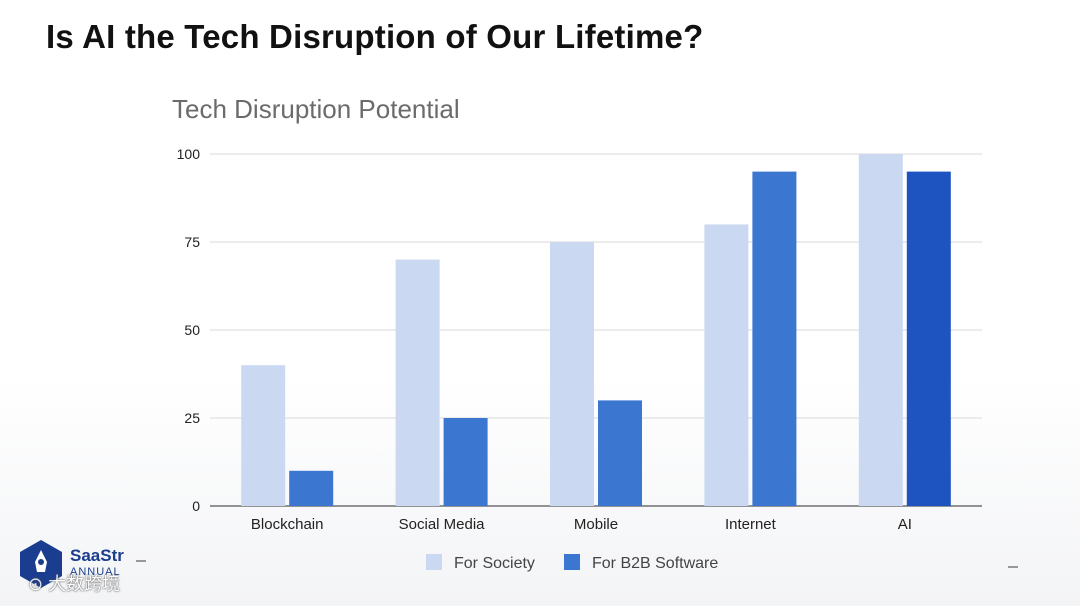  Describe the element at coordinates (880, 330) in the screenshot. I see `bar-ai-for-society` at that location.